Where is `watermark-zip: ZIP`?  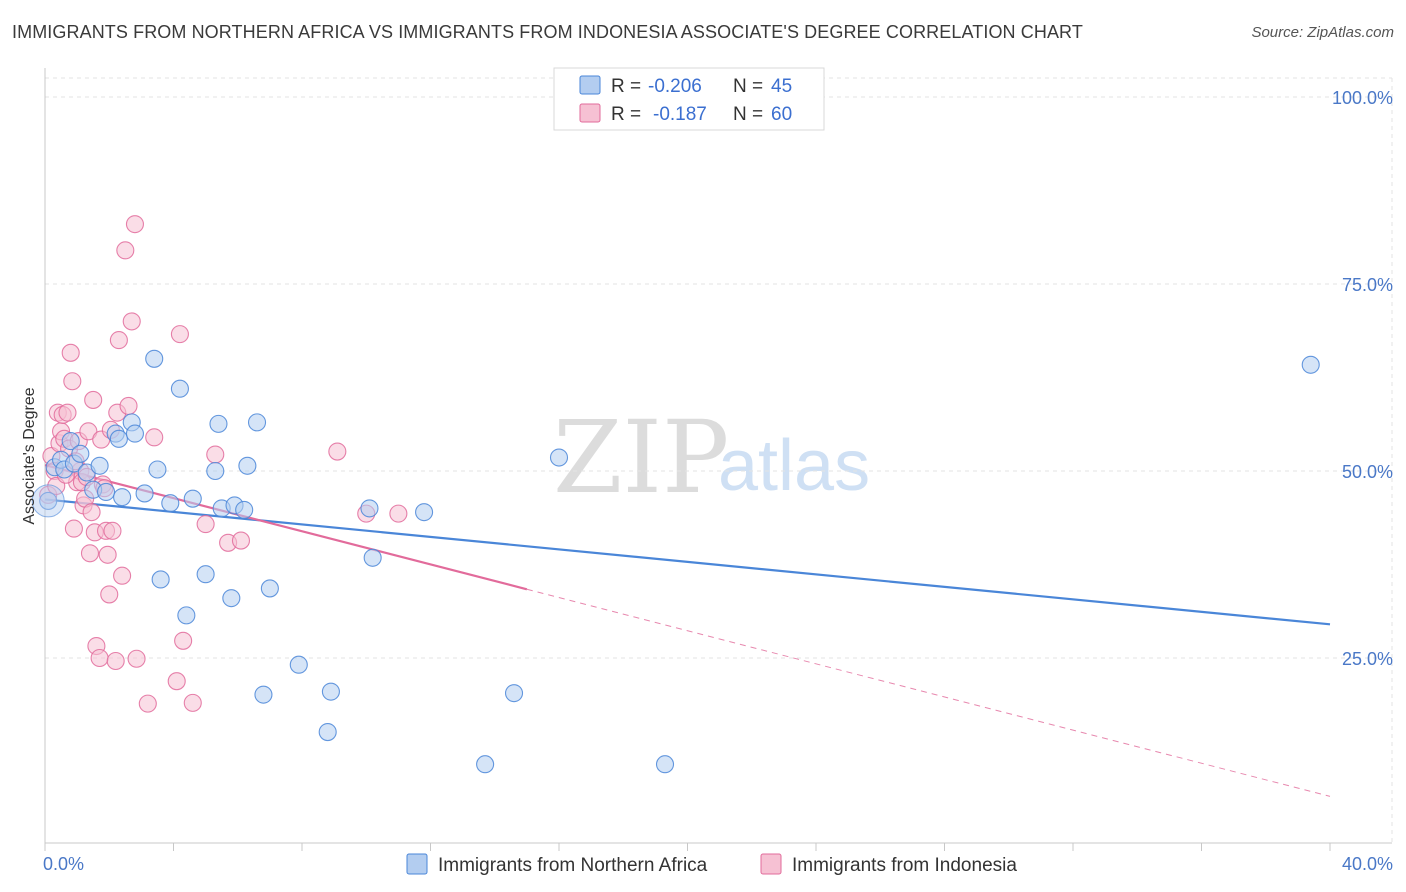
watermark-zip: ZIP is located at coordinates (641, 457).